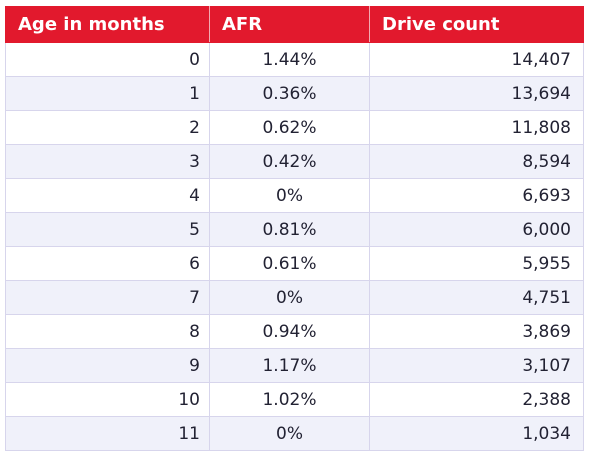 The width and height of the screenshot is (590, 458). What do you see at coordinates (476, 59) in the screenshot?
I see `drive-count-cell: 14,407` at bounding box center [476, 59].